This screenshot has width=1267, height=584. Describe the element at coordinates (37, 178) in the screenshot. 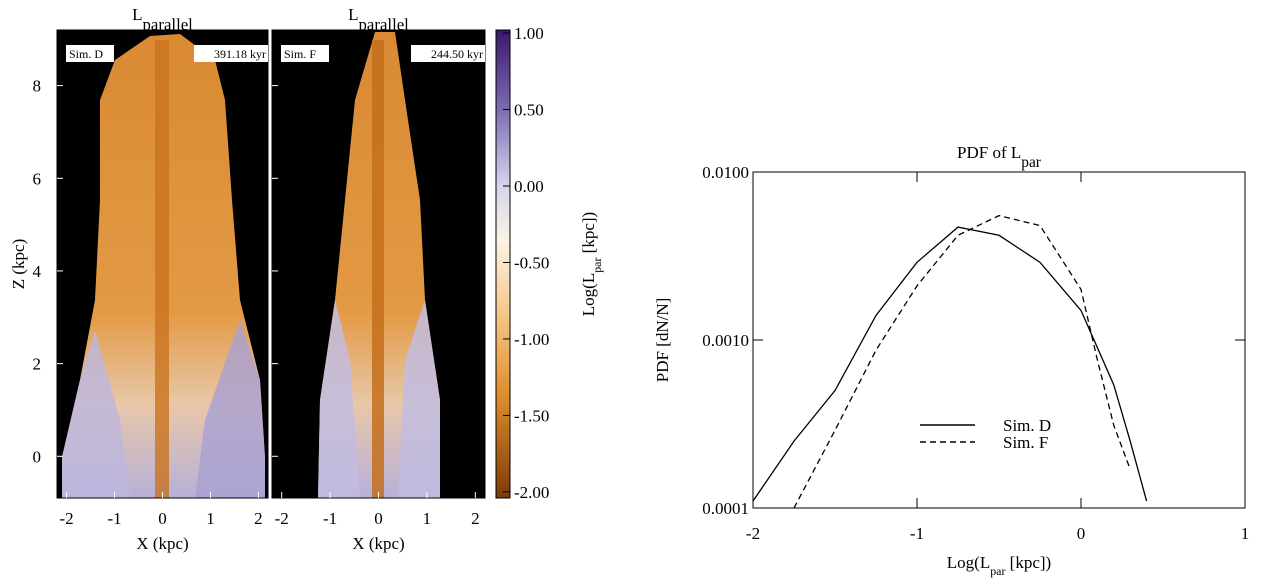

I see `y-tick-label: 6` at that location.